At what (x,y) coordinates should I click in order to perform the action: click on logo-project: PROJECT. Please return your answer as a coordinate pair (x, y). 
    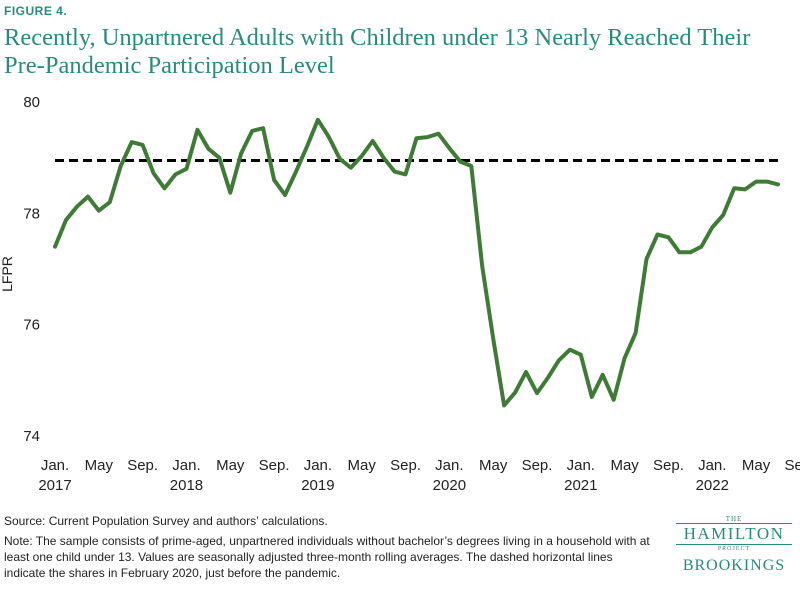
    Looking at the image, I should click on (734, 549).